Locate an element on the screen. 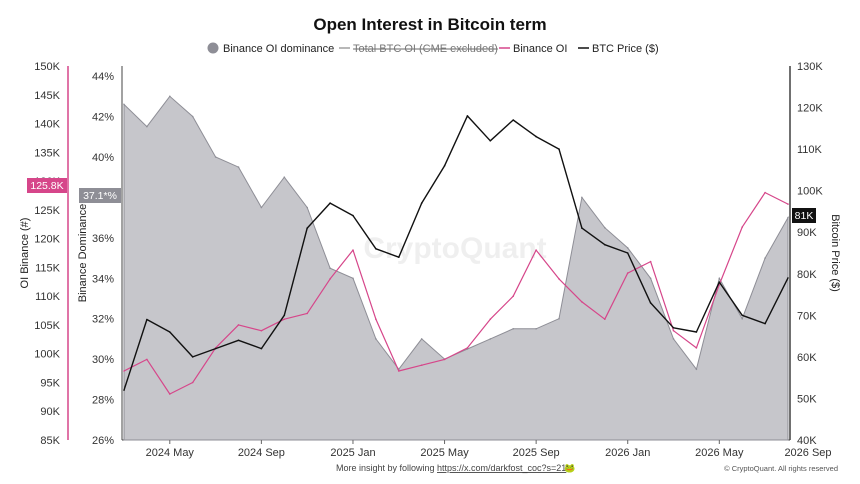 The width and height of the screenshot is (860, 484). x-tick-label: 2026 Sep is located at coordinates (807, 453).